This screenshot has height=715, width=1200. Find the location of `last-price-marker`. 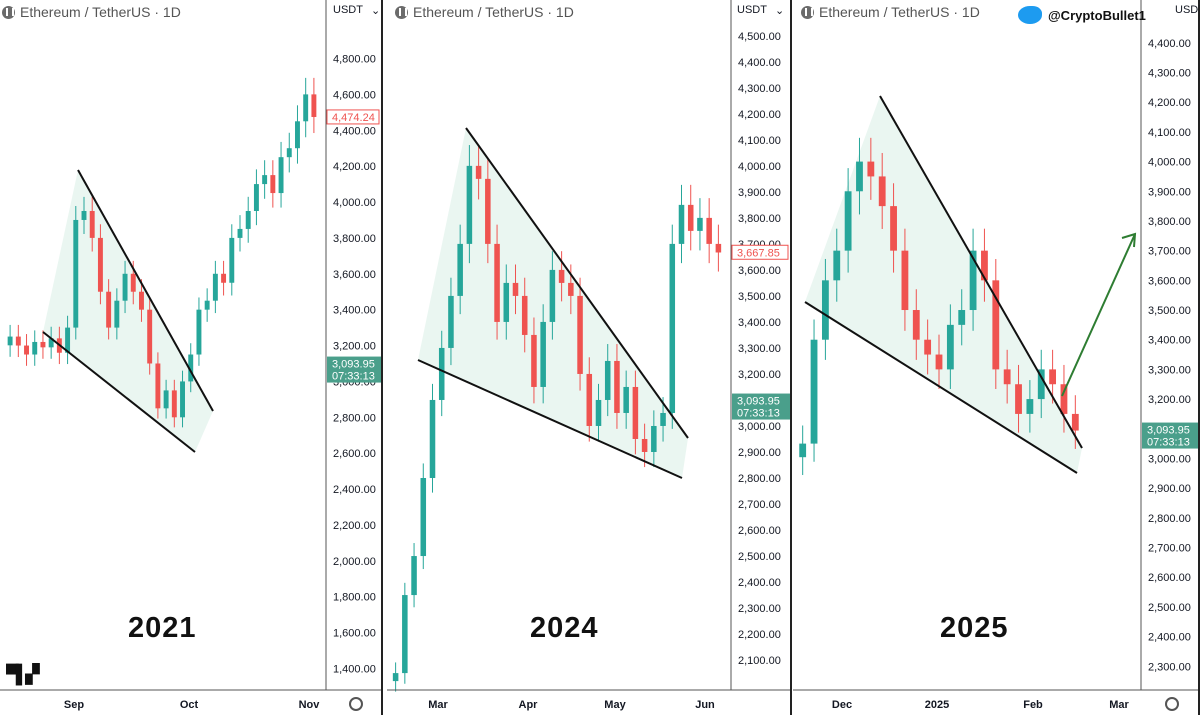

last-price-marker is located at coordinates (760, 252).